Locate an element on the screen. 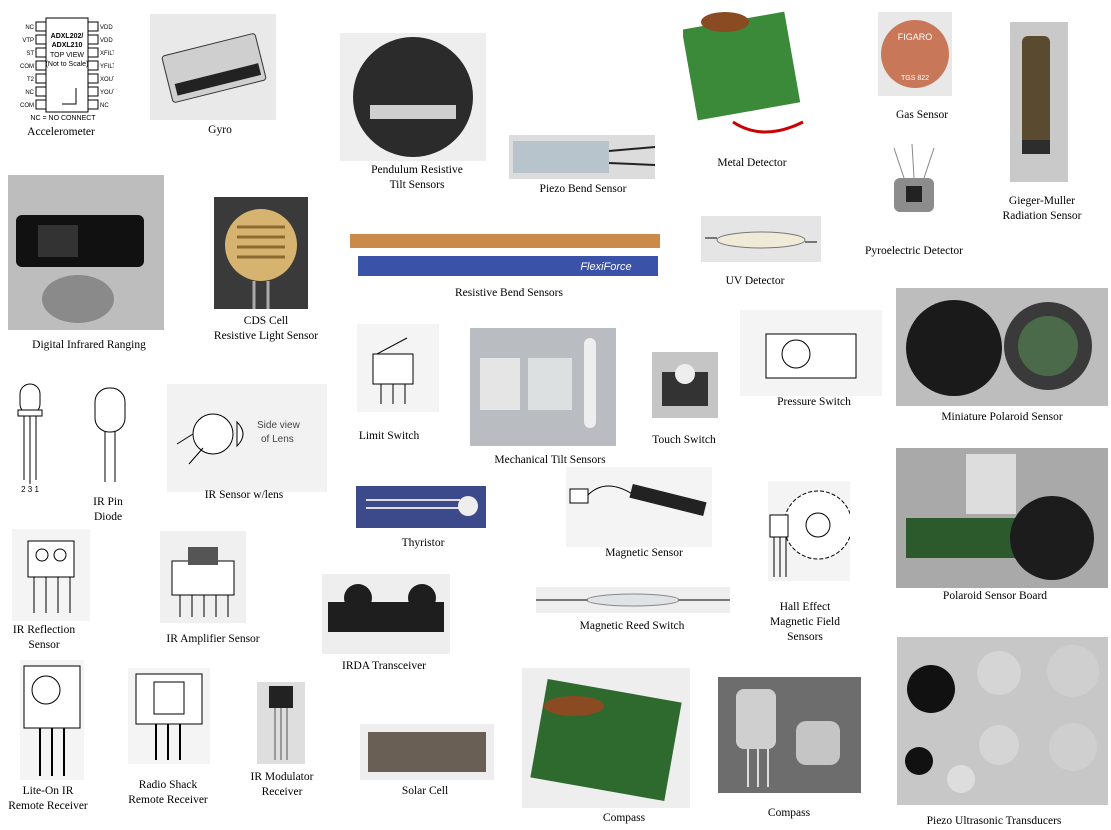  label-compass-module: Compass is located at coordinates (789, 813).